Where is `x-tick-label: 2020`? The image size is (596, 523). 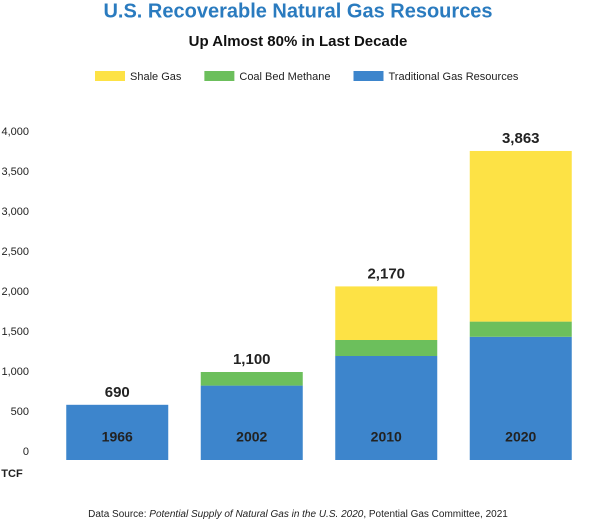
x-tick-label: 2020 is located at coordinates (520, 437).